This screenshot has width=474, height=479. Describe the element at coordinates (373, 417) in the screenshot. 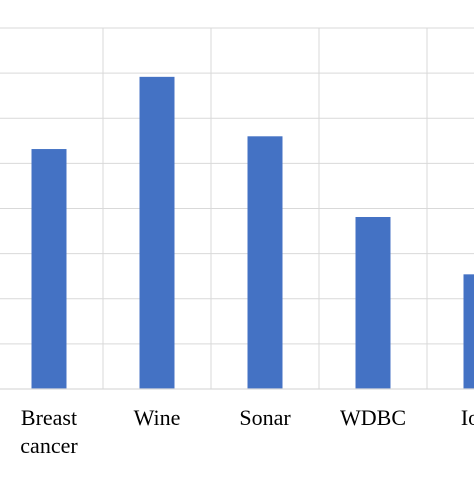

I see `x-tick-label: WDBC` at that location.